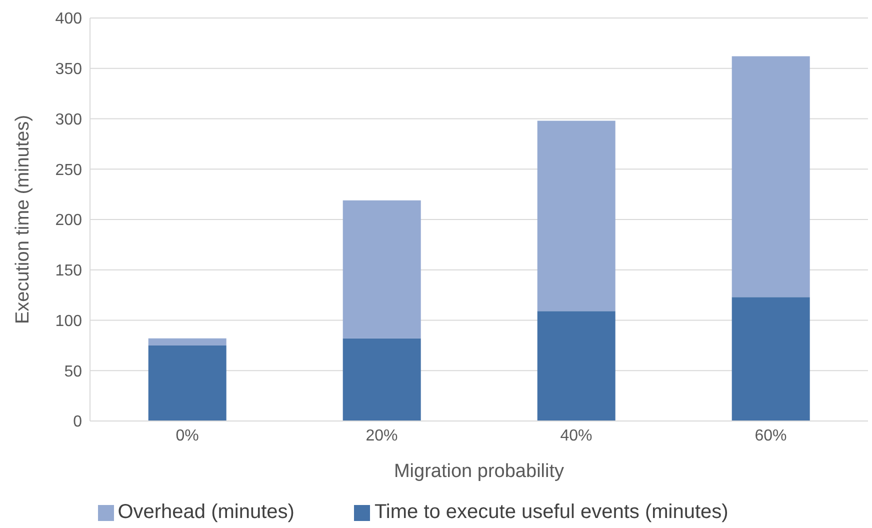  I want to click on y-tick-label: 300, so click(68, 119).